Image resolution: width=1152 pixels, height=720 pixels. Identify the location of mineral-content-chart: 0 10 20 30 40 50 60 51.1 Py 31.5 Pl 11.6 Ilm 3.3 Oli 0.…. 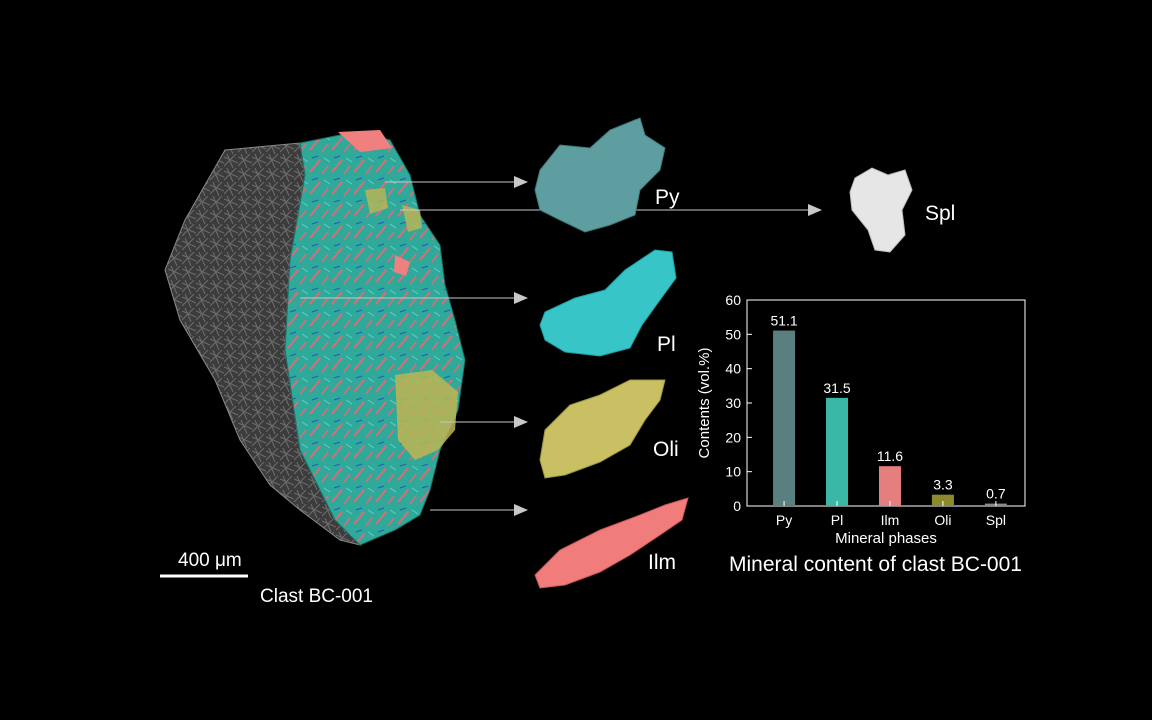
(860, 418).